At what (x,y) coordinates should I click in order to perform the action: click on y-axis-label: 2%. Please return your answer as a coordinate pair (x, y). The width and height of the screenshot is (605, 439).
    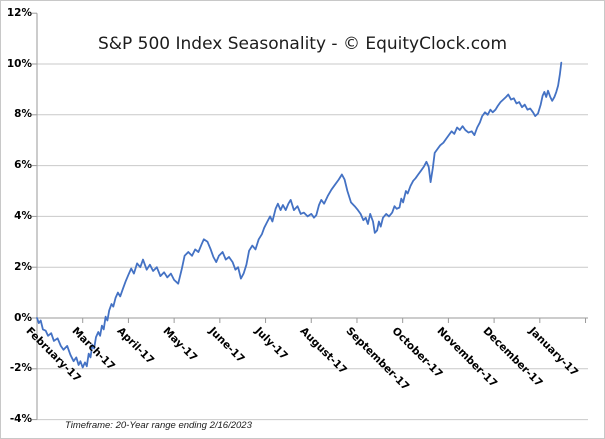
    Looking at the image, I should click on (23, 266).